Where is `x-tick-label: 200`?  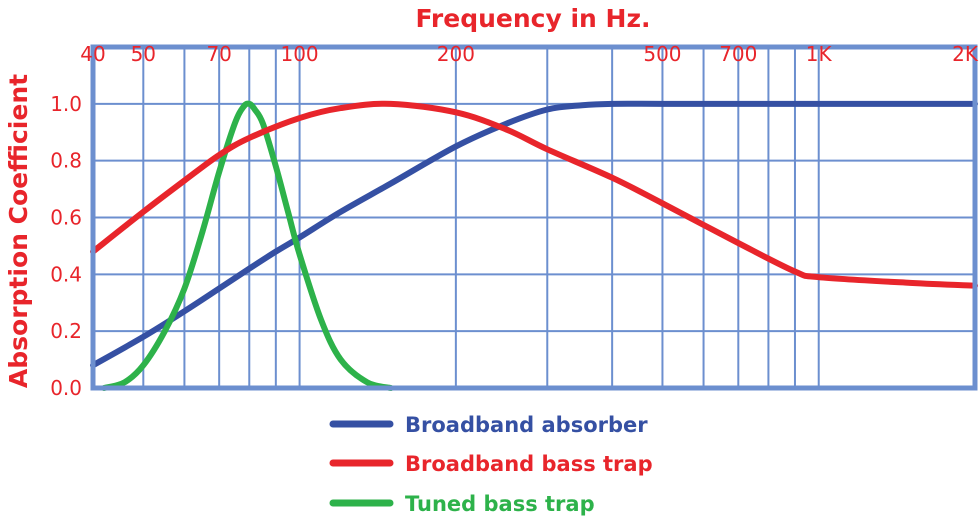
x-tick-label: 200 is located at coordinates (456, 54).